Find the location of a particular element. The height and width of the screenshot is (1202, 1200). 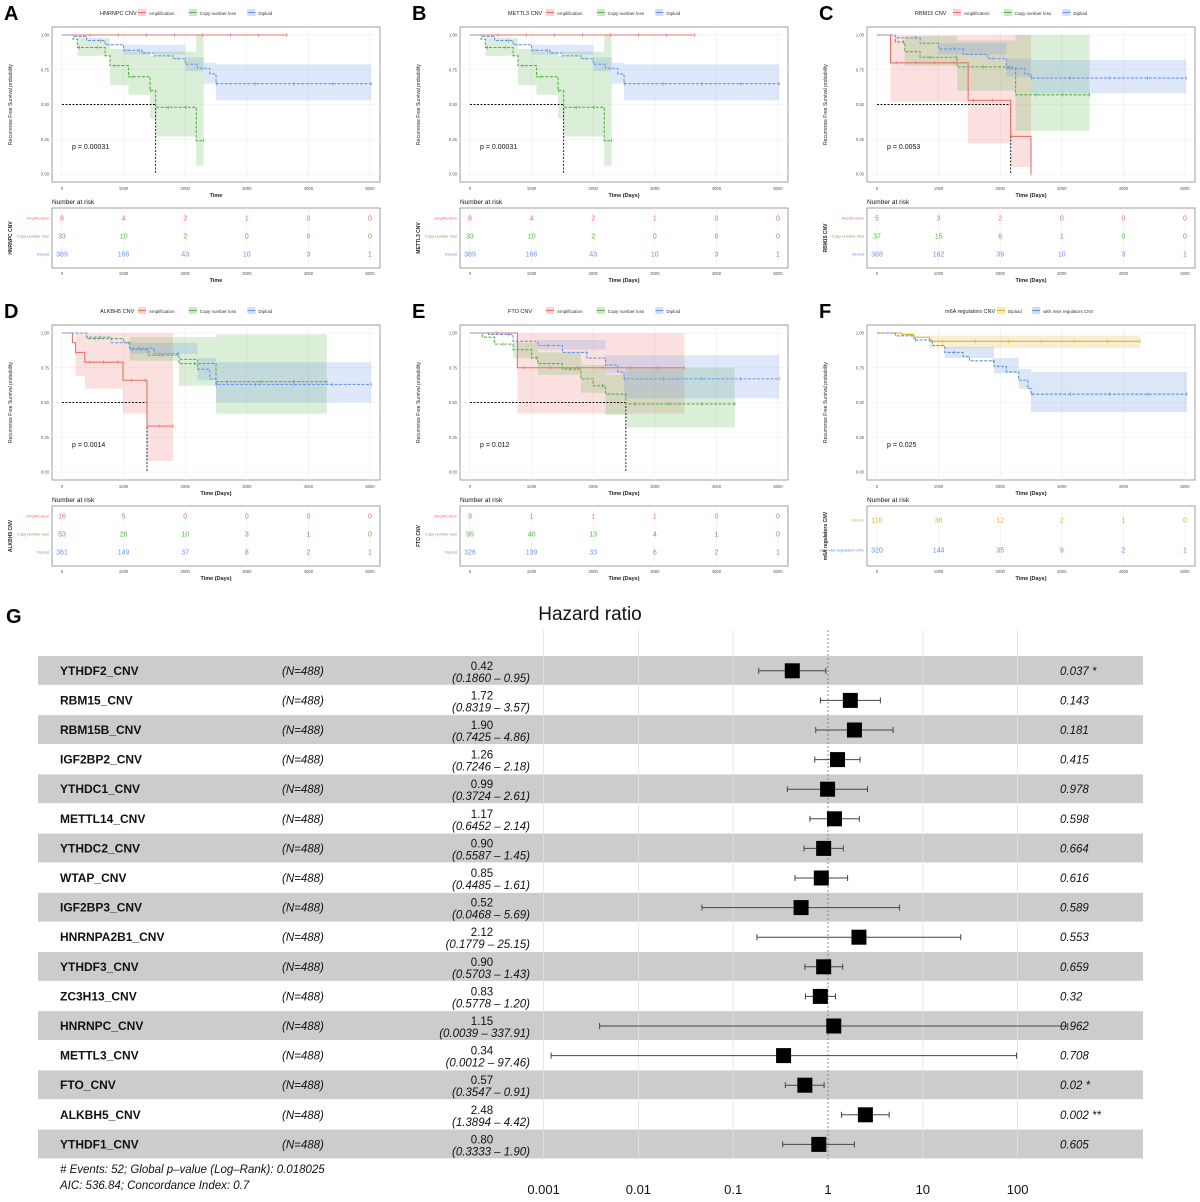

risk-count: 139 is located at coordinates (532, 553).